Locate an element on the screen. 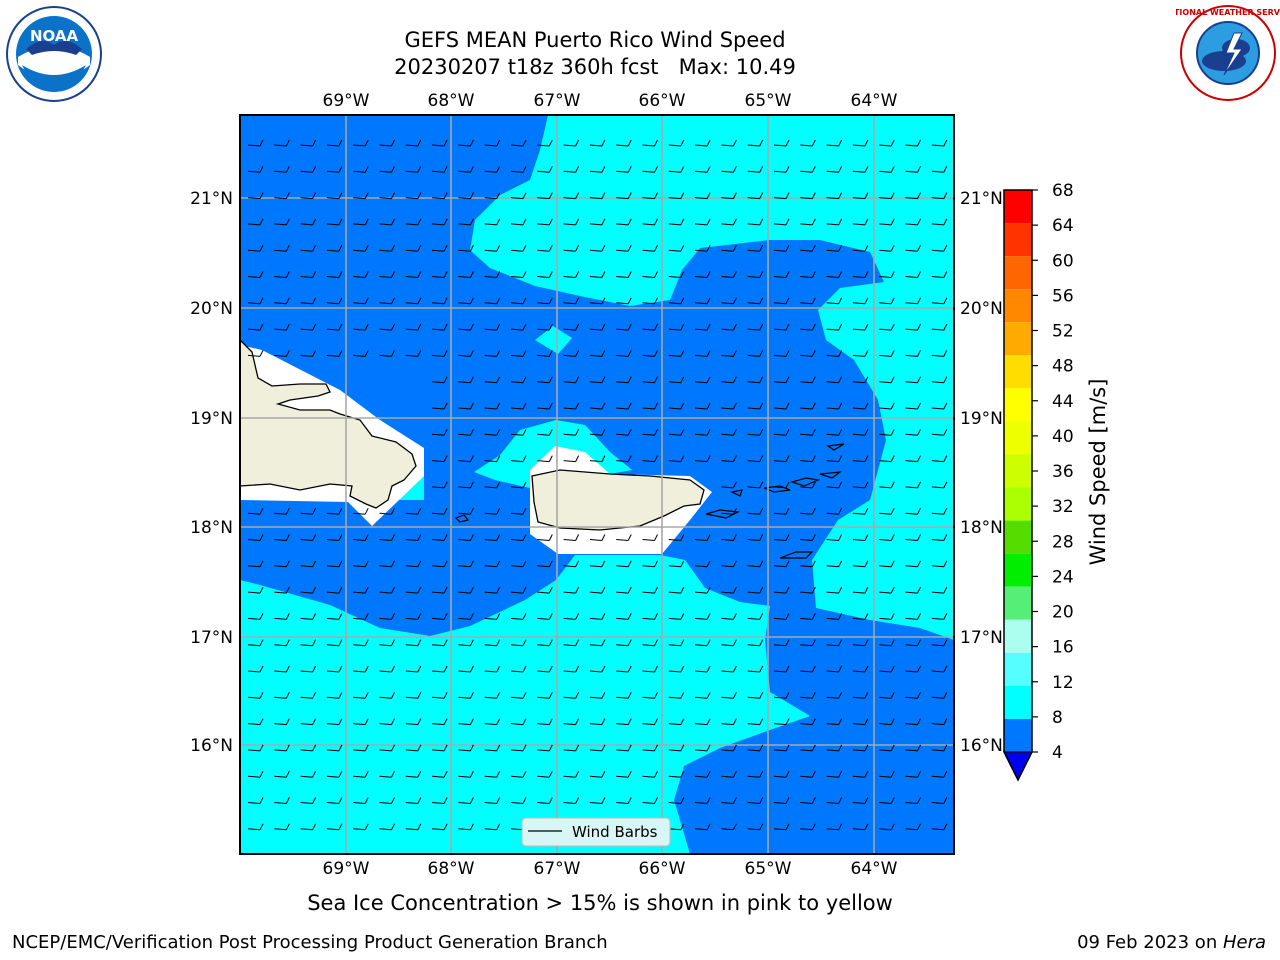  wind-barbs-legend: Wind Barbs is located at coordinates (596, 832).